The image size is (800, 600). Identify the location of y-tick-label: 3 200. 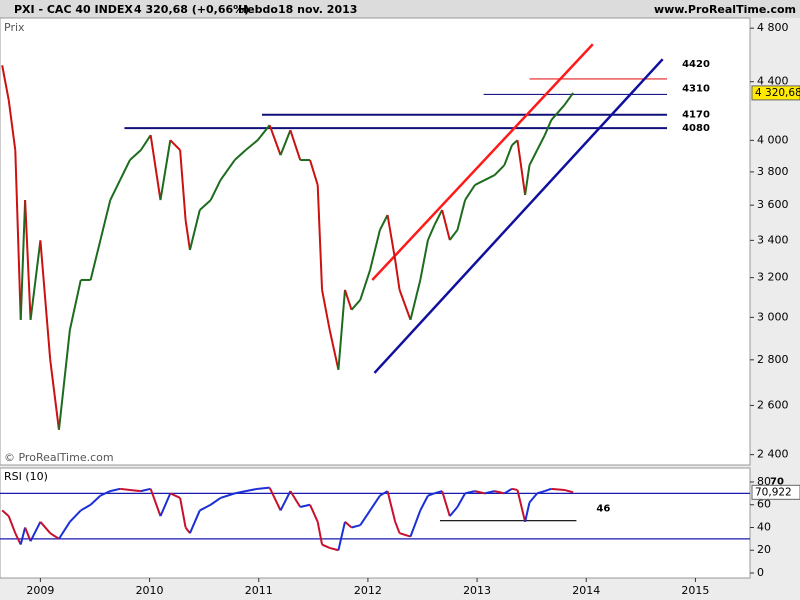
(773, 277).